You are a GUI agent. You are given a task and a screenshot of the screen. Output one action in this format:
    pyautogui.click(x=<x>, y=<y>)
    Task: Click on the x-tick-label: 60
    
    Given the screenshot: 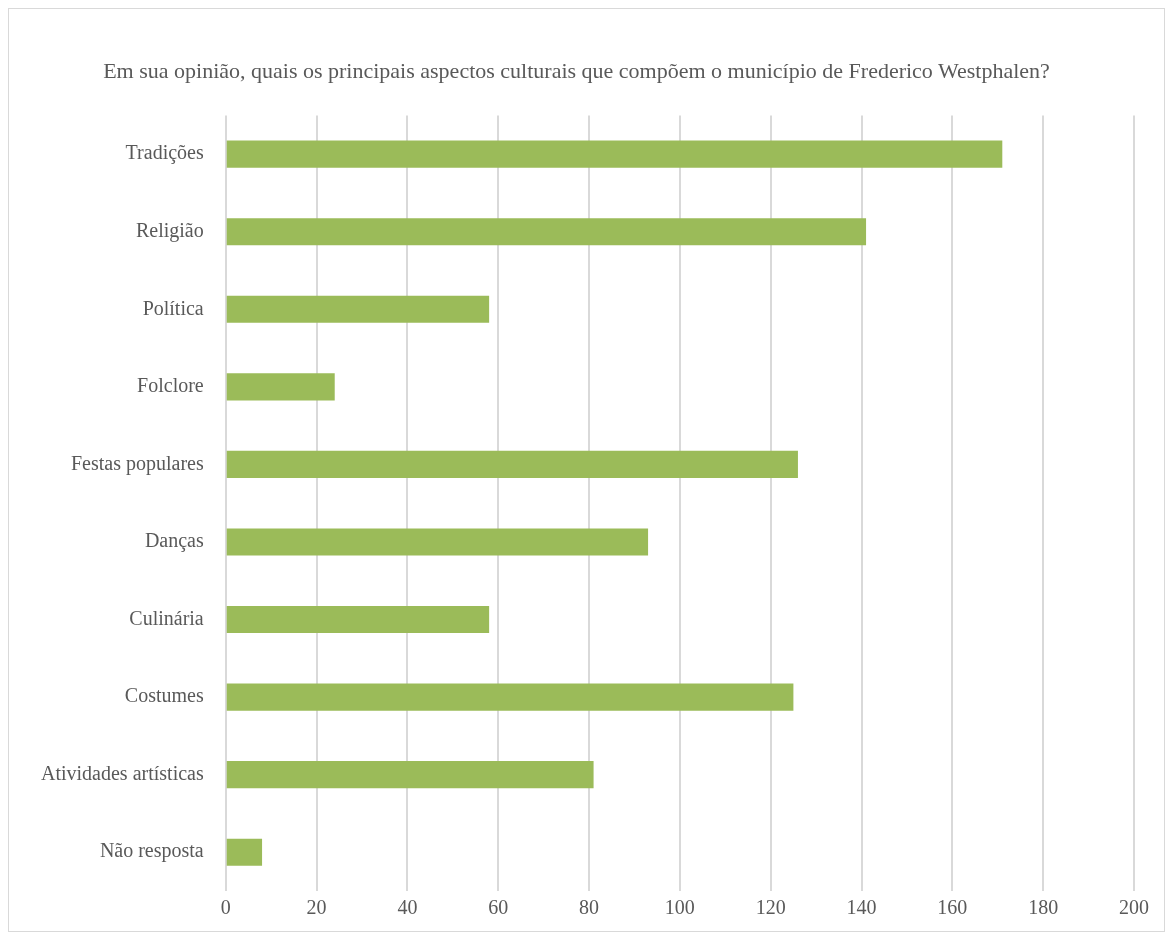 What is the action you would take?
    pyautogui.click(x=498, y=907)
    